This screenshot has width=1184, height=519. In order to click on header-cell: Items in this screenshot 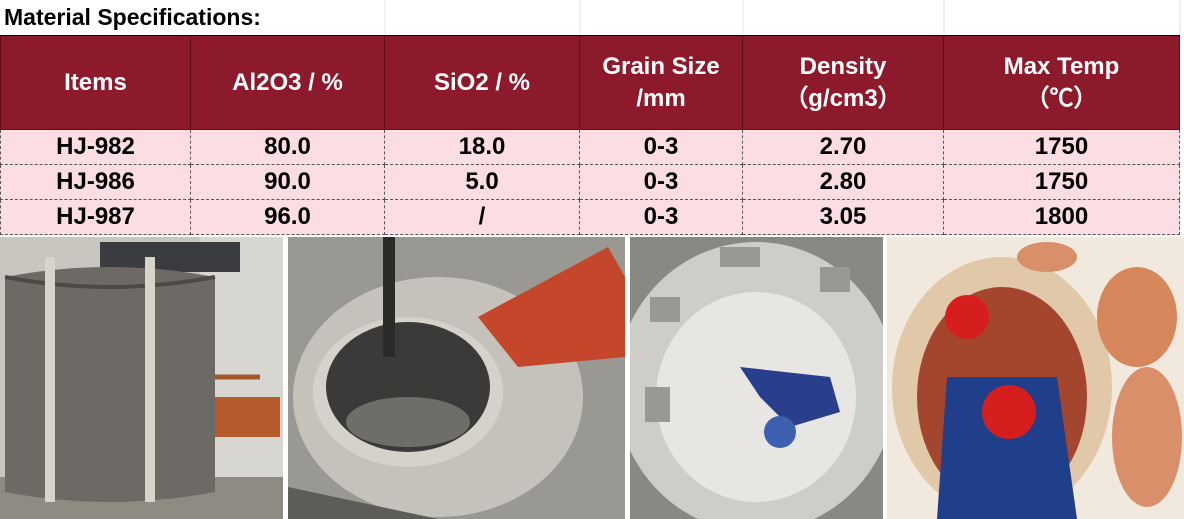, I will do `click(95, 83)`.